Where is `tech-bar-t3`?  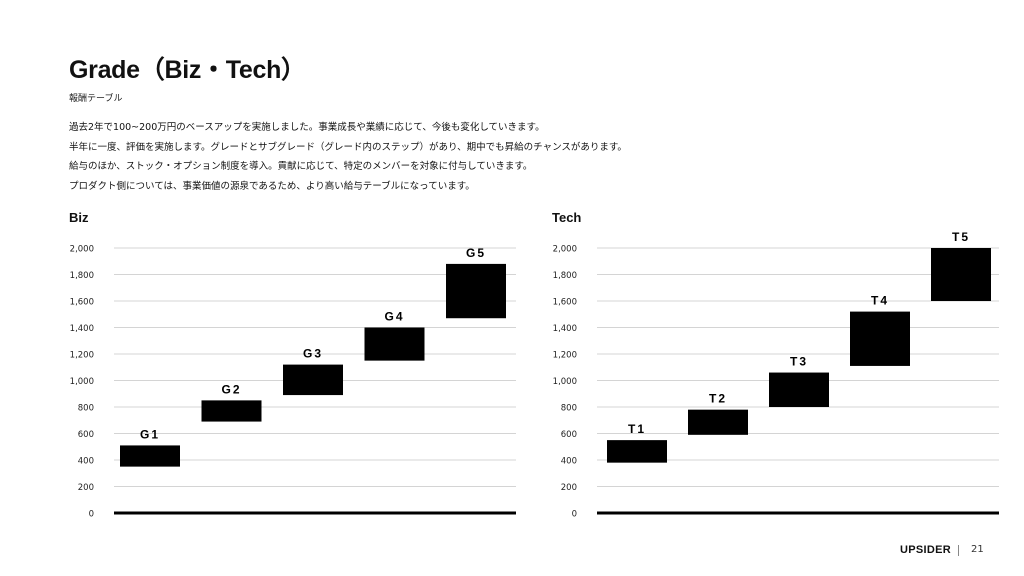
tech-bar-t3 is located at coordinates (799, 389).